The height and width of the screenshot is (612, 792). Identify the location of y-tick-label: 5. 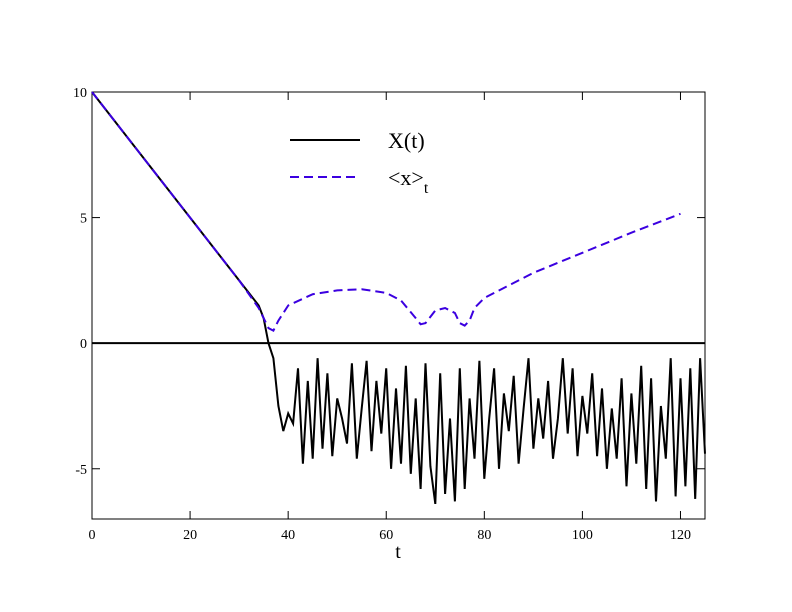
(83, 219).